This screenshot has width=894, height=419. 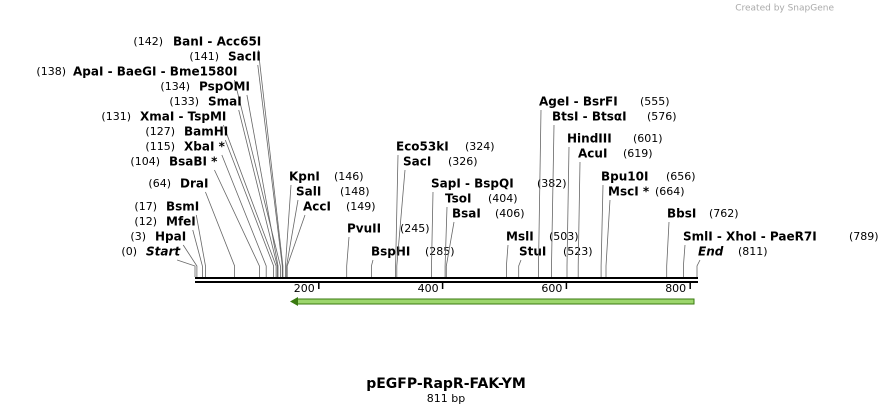 I want to click on enzyme-name: SmlI - XhoI - PaeR7I, so click(x=750, y=237).